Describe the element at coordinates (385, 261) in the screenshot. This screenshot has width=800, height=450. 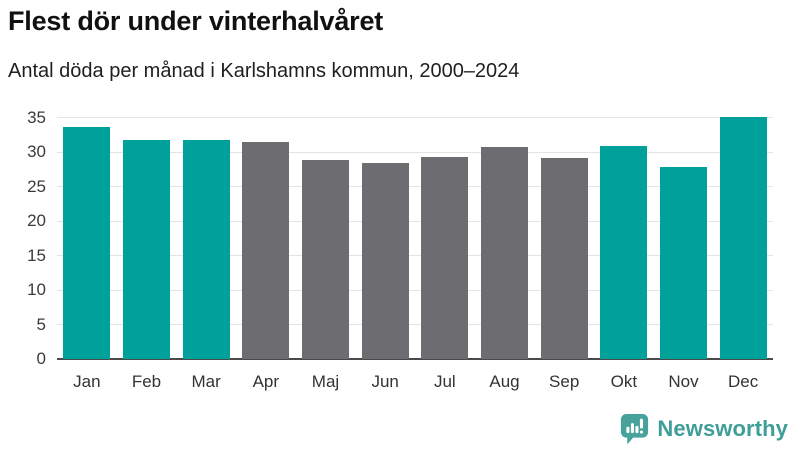
I see `bar-jun` at that location.